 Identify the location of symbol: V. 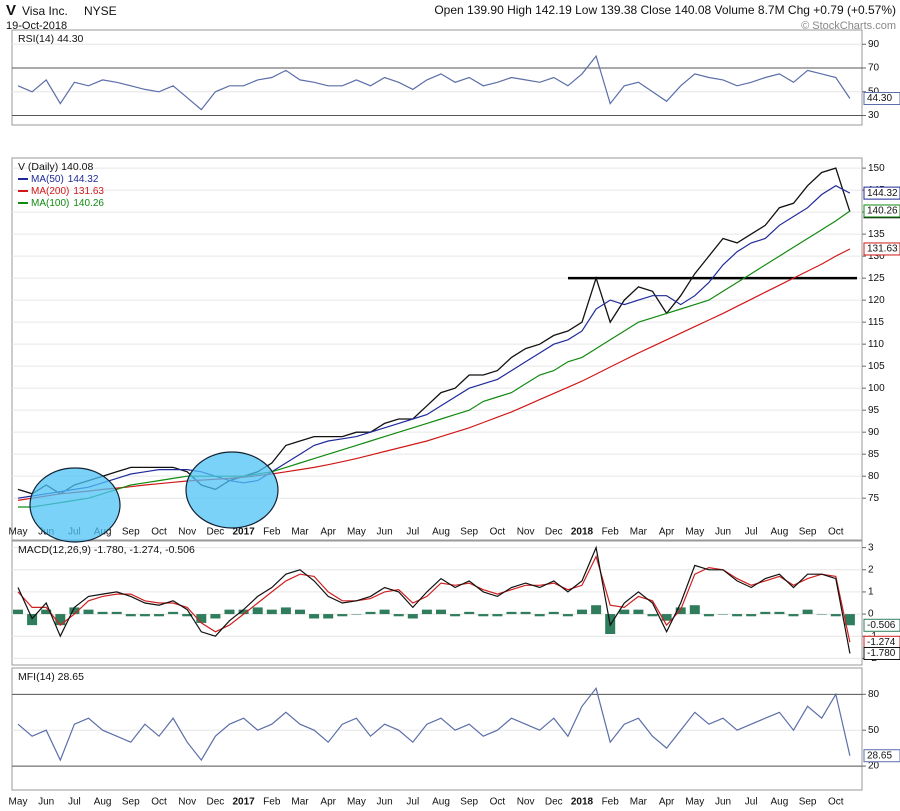
(11, 10).